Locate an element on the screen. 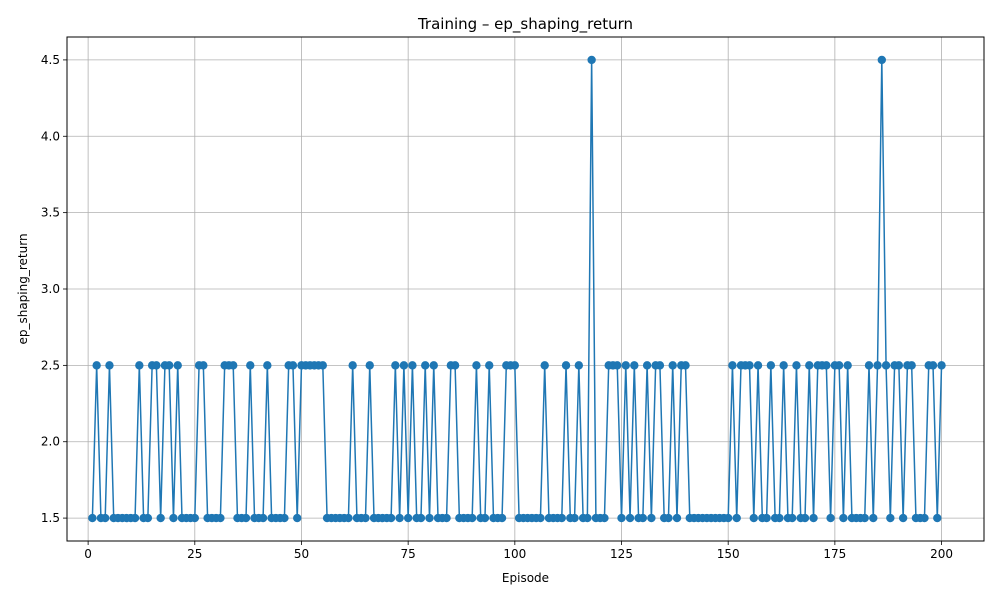  y-tick-label: 2.5 is located at coordinates (50, 365).